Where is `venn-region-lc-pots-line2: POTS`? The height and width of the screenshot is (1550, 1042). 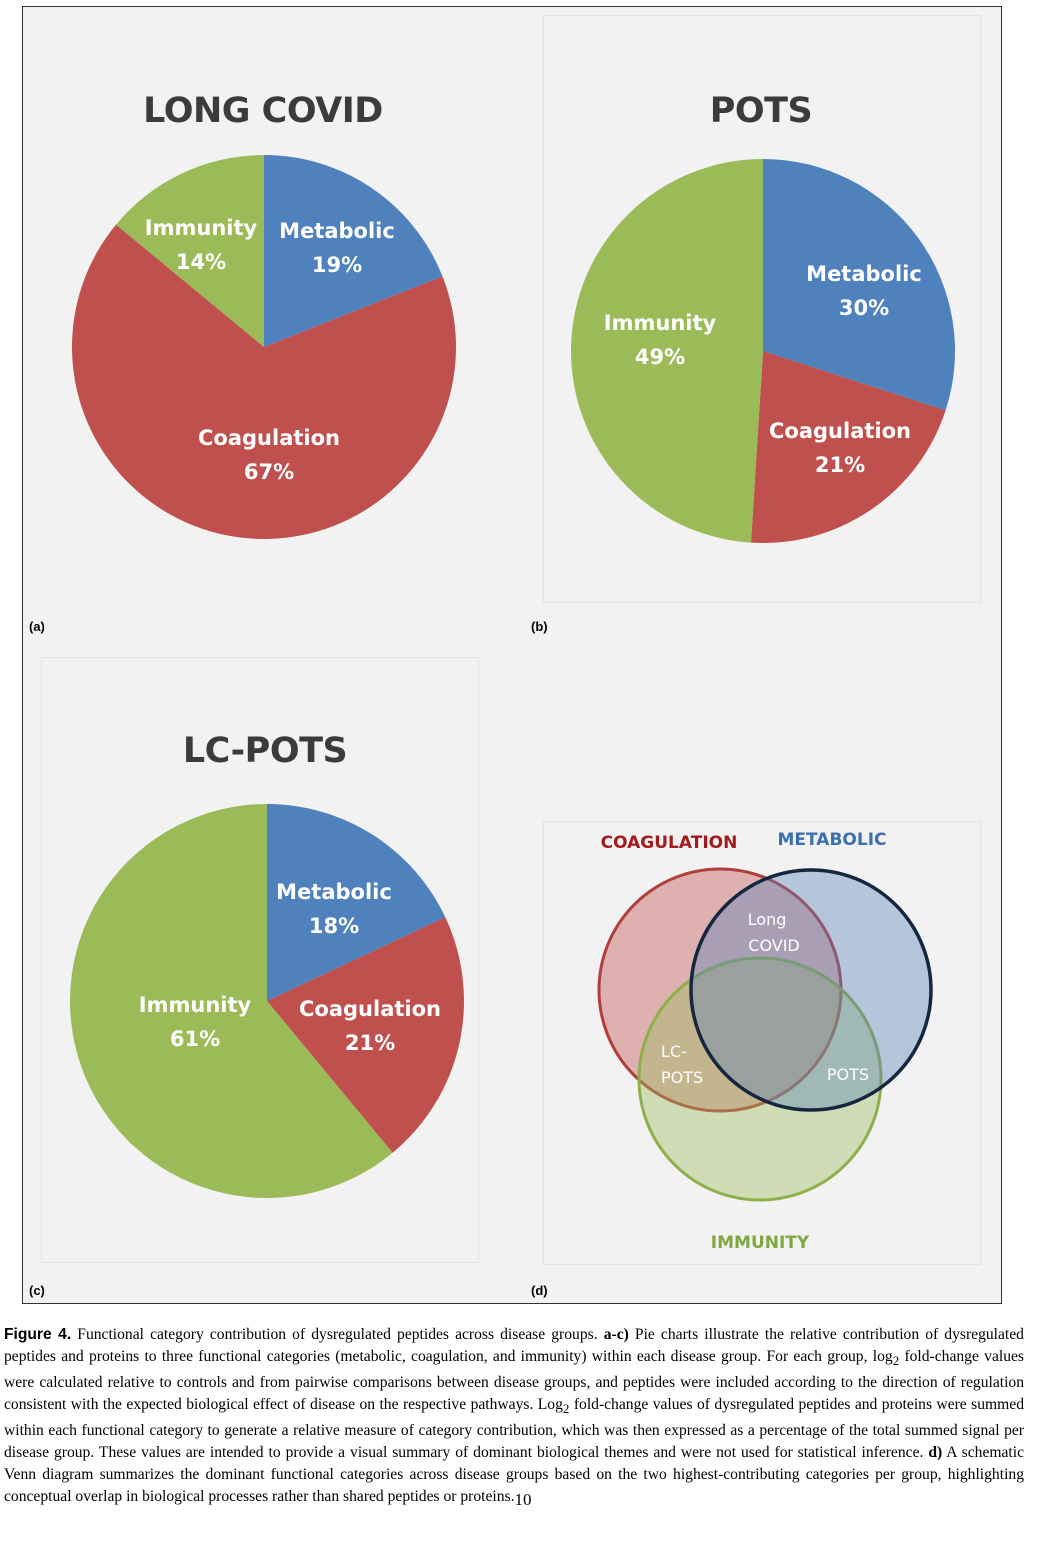
venn-region-lc-pots-line2: POTS is located at coordinates (682, 1077).